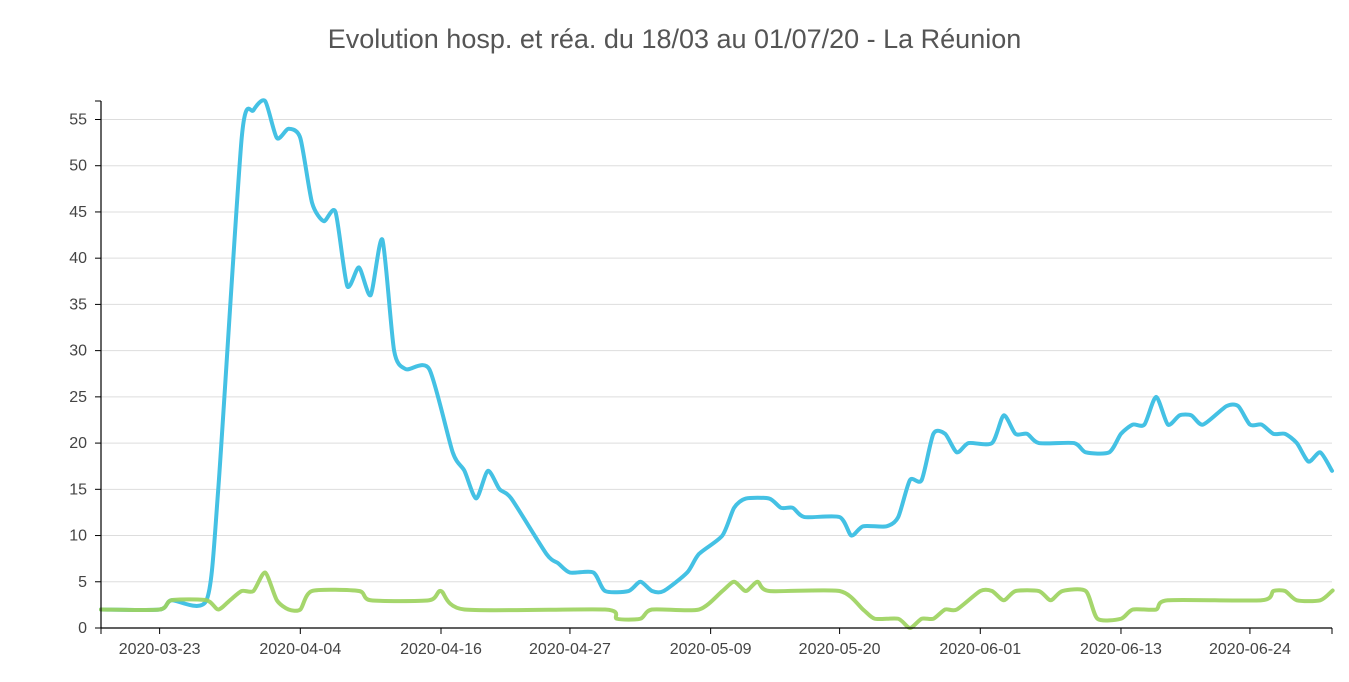  What do you see at coordinates (78, 166) in the screenshot?
I see `y-tick-label: 50` at bounding box center [78, 166].